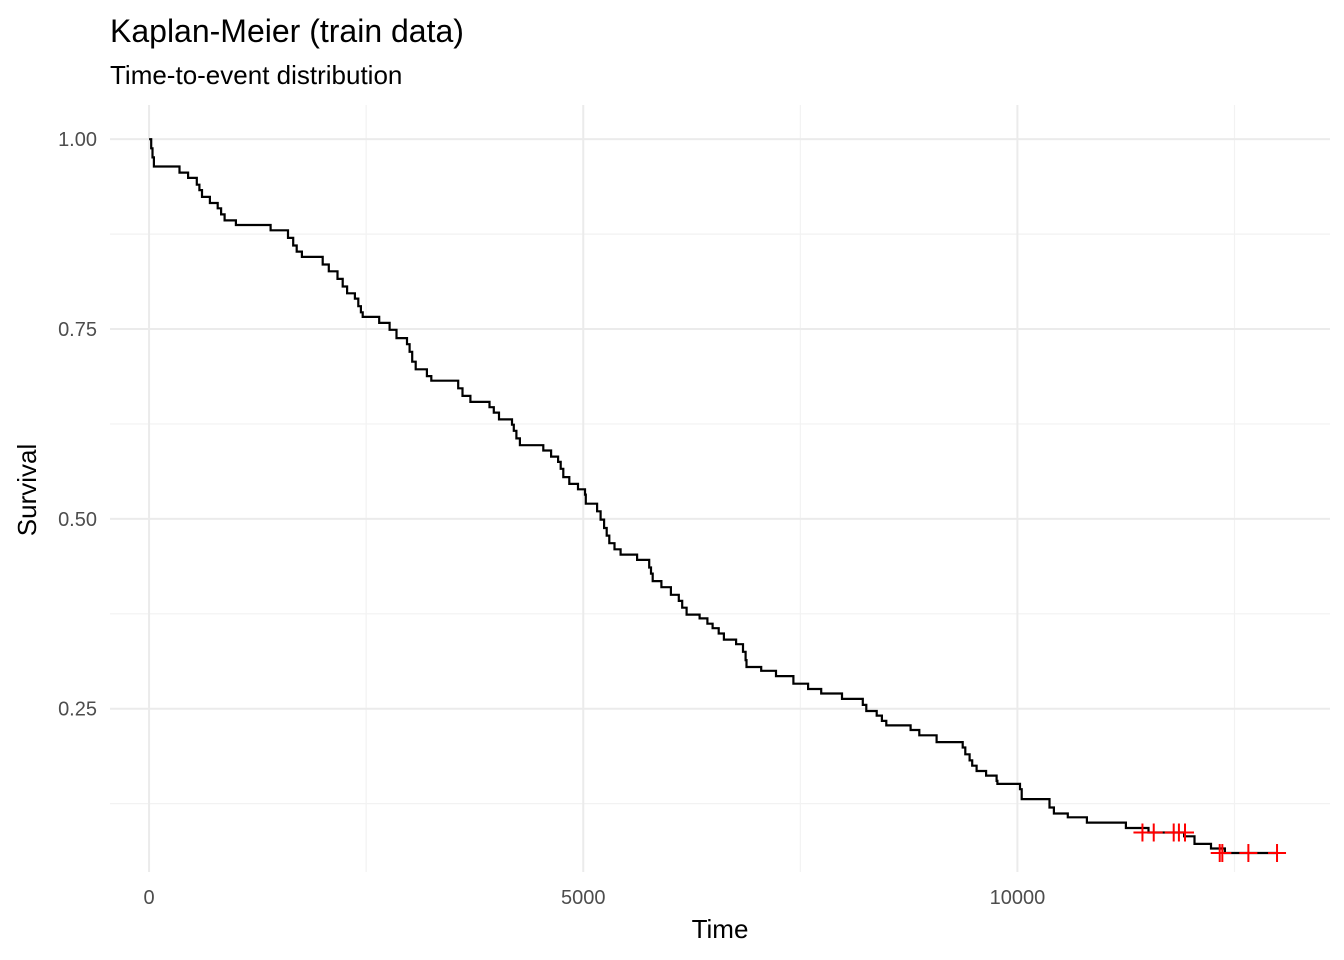  What do you see at coordinates (256, 75) in the screenshot?
I see `chart-subtitle: Time-to-event distribution` at bounding box center [256, 75].